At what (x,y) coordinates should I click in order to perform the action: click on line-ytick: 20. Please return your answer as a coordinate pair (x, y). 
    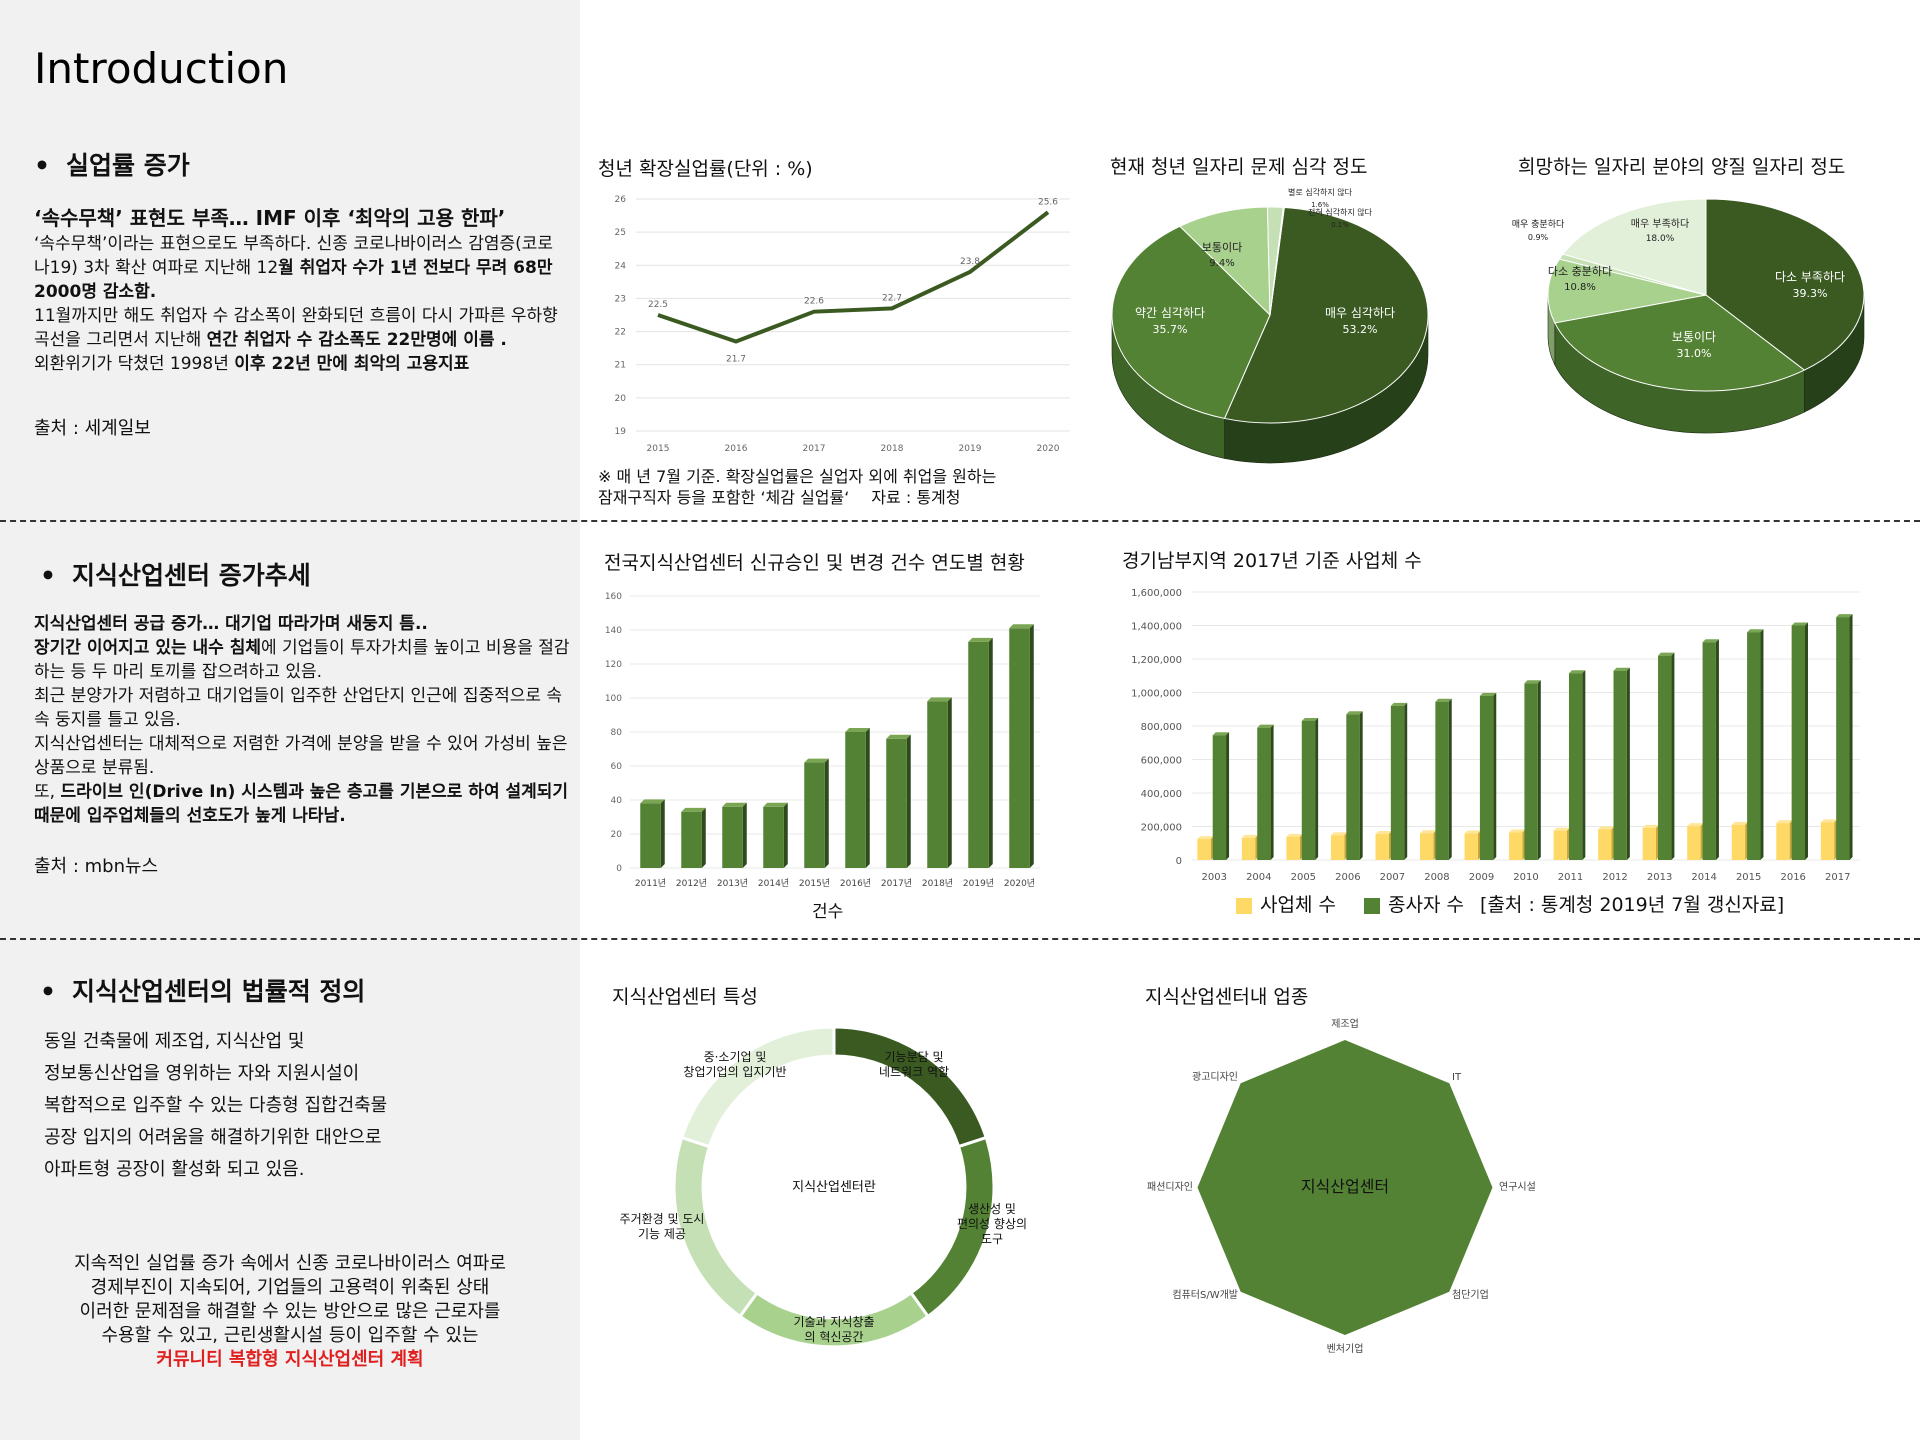
    Looking at the image, I should click on (621, 399).